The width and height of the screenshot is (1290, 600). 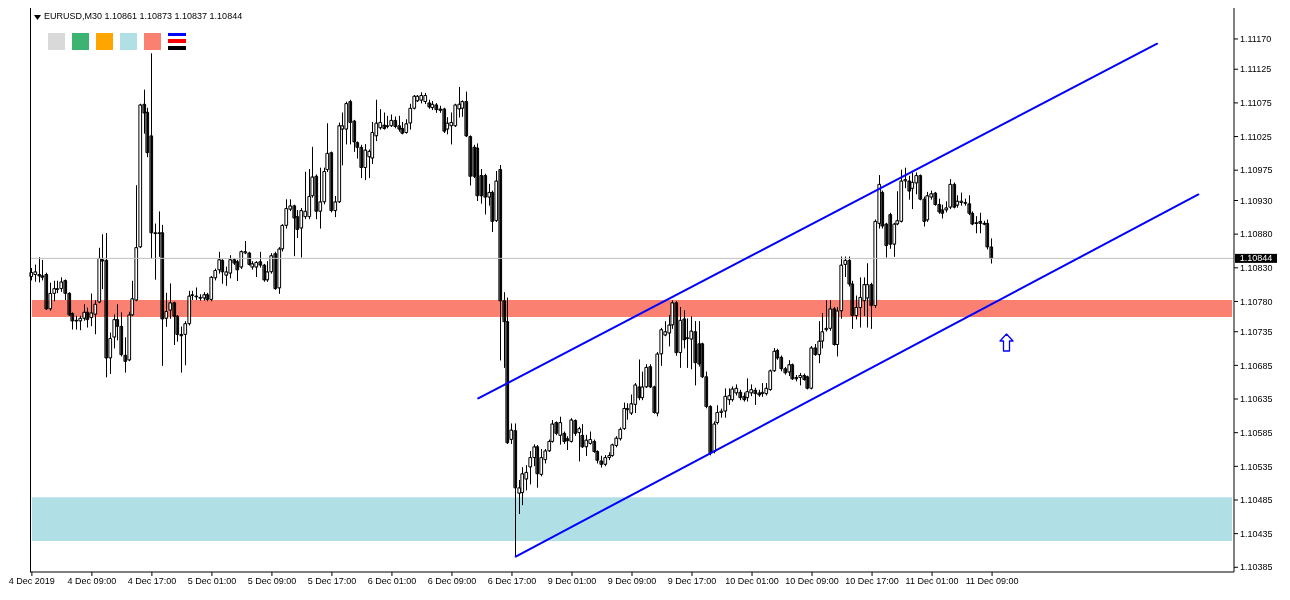 What do you see at coordinates (1256, 267) in the screenshot?
I see `y-tick-label: 1.10830` at bounding box center [1256, 267].